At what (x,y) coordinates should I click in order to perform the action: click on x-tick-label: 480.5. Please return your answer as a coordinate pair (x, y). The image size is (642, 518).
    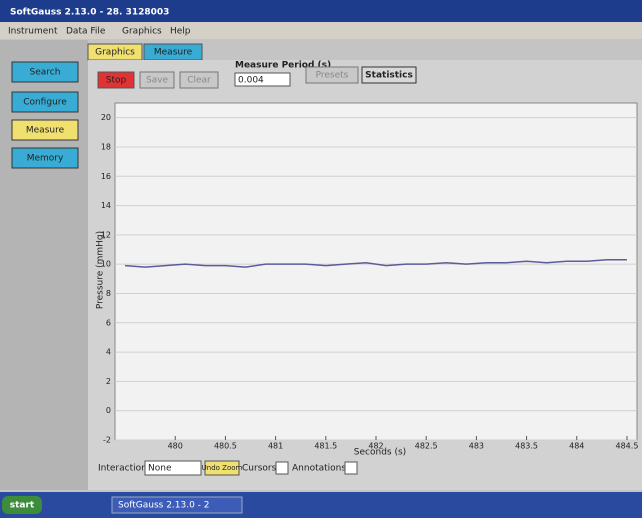
    Looking at the image, I should click on (225, 446).